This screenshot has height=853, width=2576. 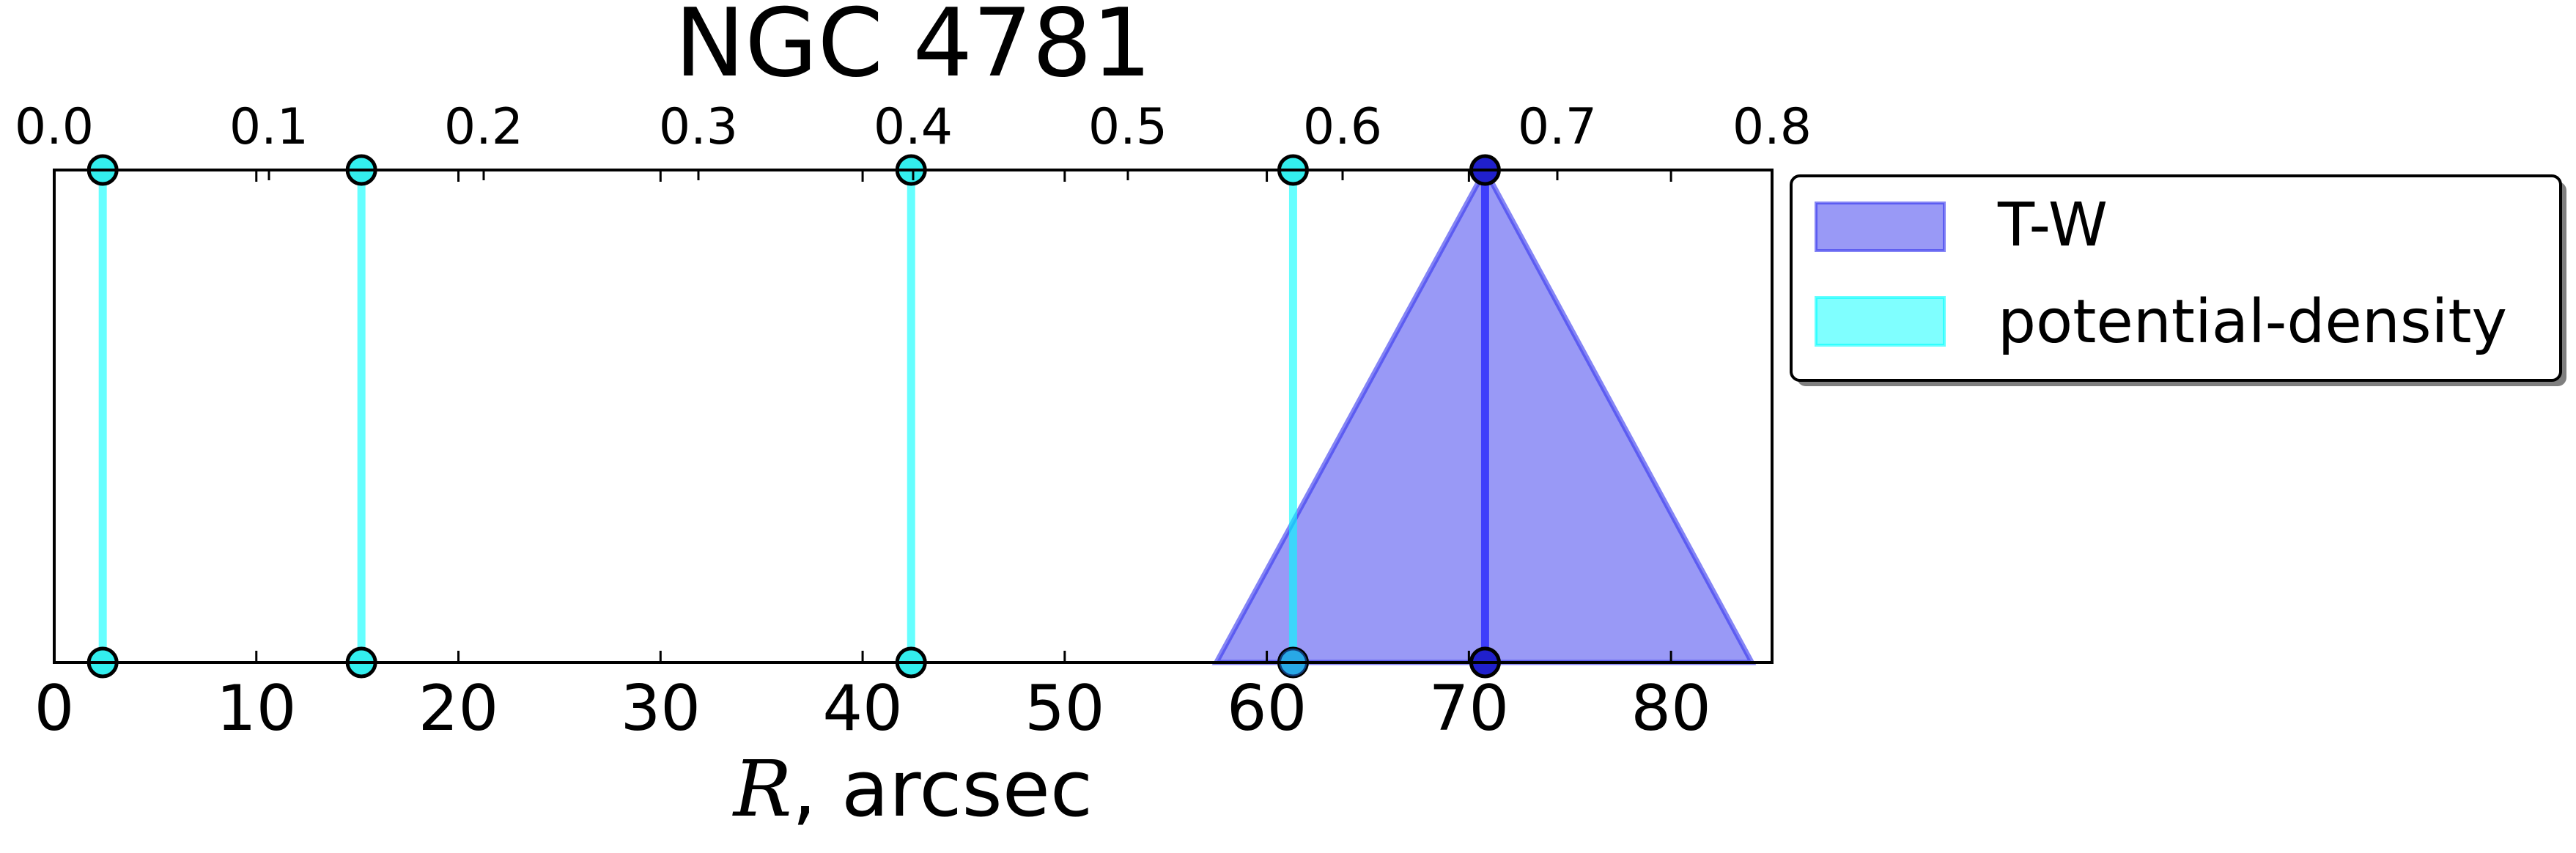 I want to click on legend-swatch-potential-density, so click(x=1880, y=321).